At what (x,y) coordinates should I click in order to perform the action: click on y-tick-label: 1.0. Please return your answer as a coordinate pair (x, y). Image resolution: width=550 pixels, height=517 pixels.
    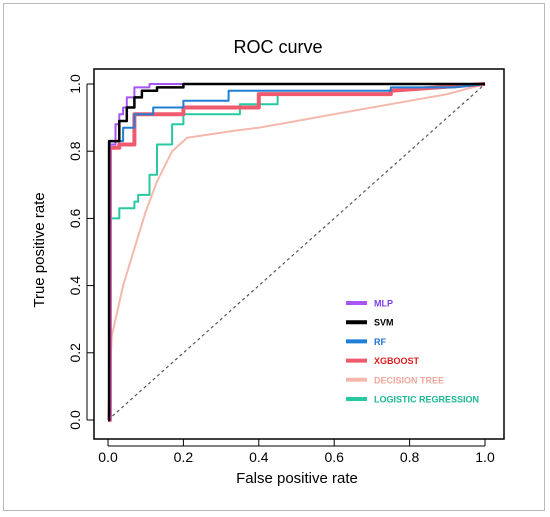
    Looking at the image, I should click on (75, 84).